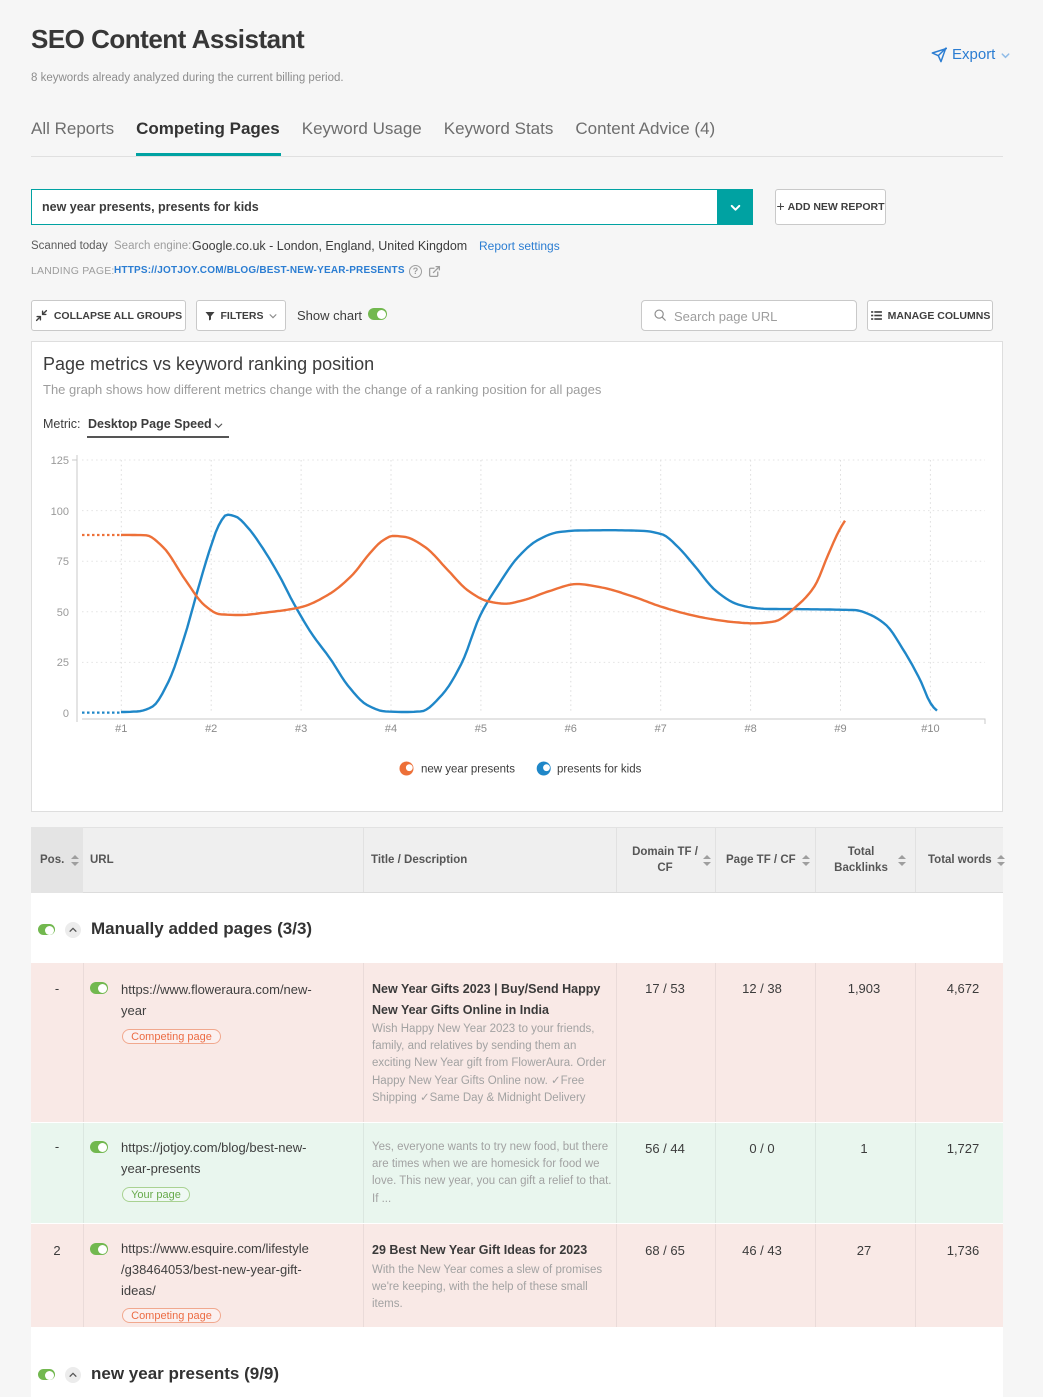 The image size is (1043, 1397). What do you see at coordinates (60, 512) in the screenshot?
I see `svg-text: 100` at bounding box center [60, 512].